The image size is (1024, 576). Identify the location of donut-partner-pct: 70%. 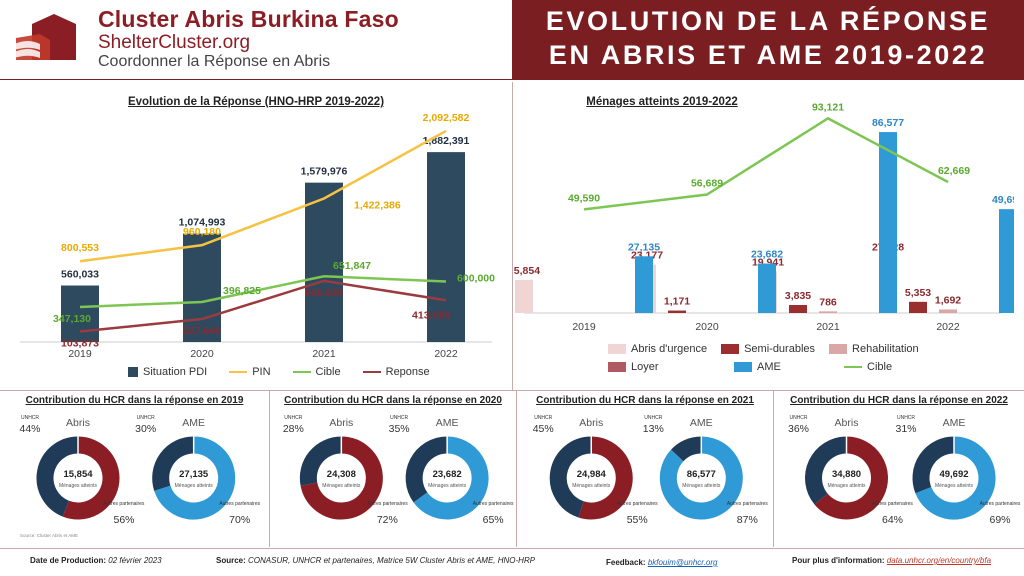
(239, 520).